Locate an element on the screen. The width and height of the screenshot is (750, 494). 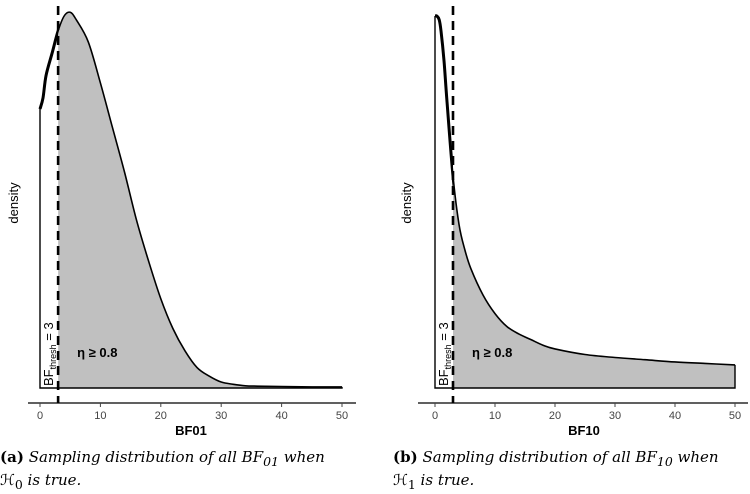
caption-subscript: 01 is located at coordinates (271, 461).